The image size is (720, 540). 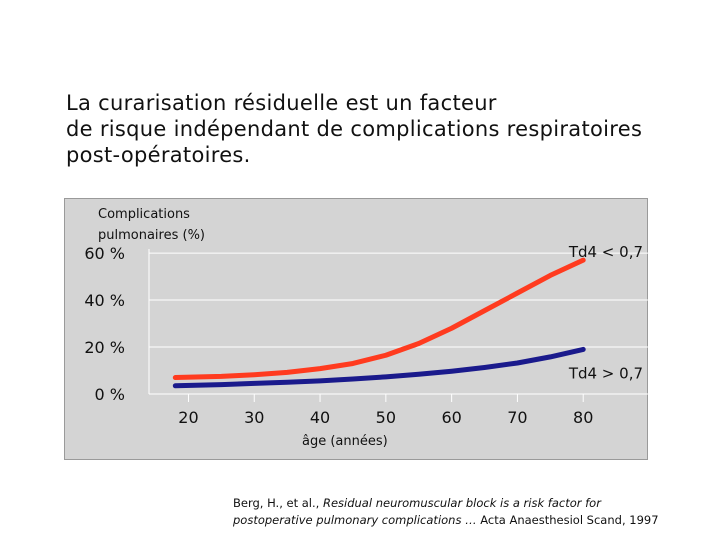 I want to click on x-tick-label: 50, so click(x=386, y=417).